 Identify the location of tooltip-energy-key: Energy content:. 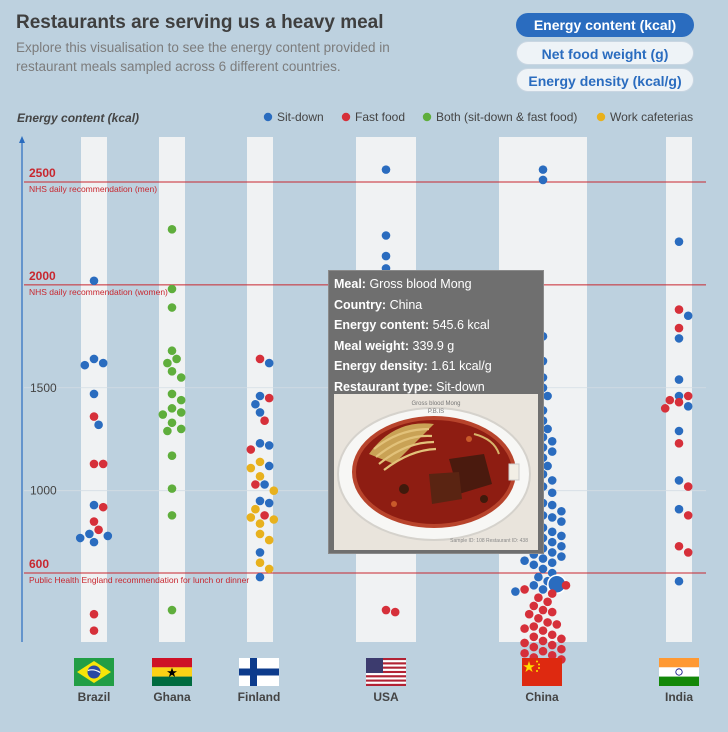
(382, 325).